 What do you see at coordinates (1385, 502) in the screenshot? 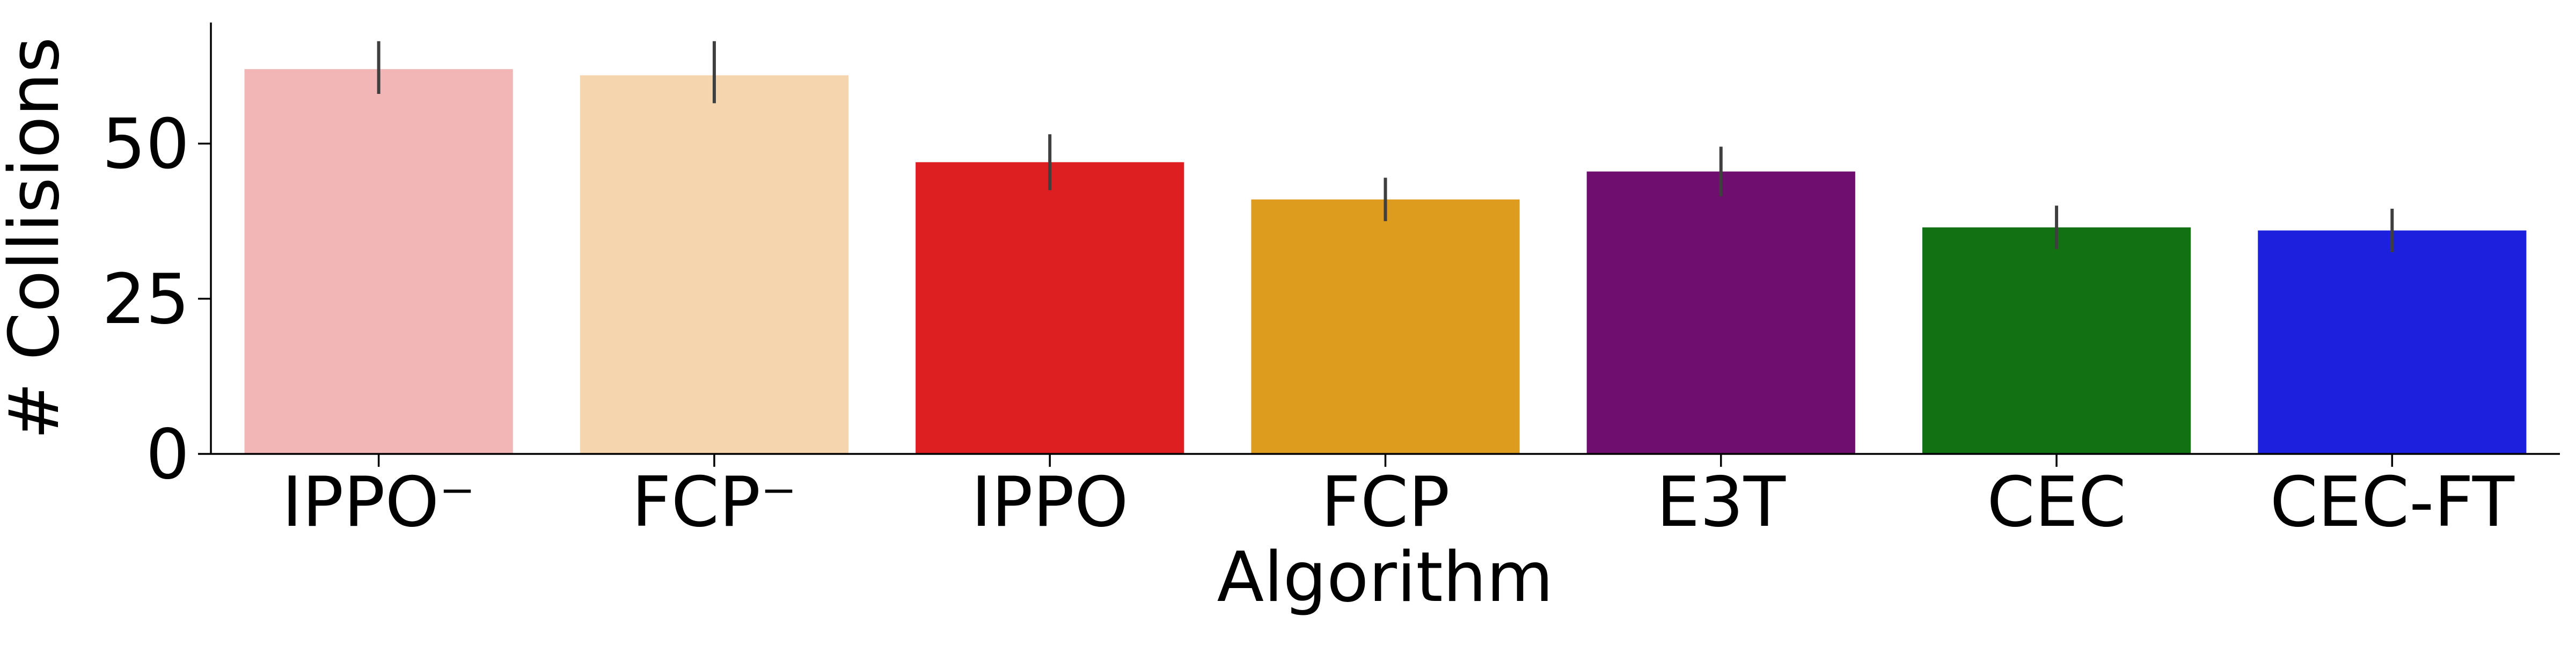
I see `x-tick-label-3: FCP` at bounding box center [1385, 502].